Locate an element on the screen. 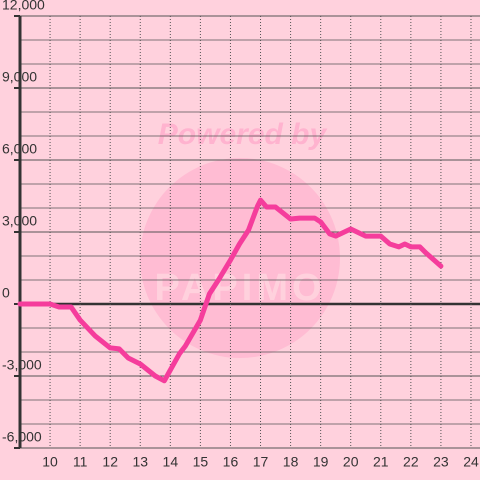 The width and height of the screenshot is (480, 480). x-tick-label: 18 is located at coordinates (291, 462).